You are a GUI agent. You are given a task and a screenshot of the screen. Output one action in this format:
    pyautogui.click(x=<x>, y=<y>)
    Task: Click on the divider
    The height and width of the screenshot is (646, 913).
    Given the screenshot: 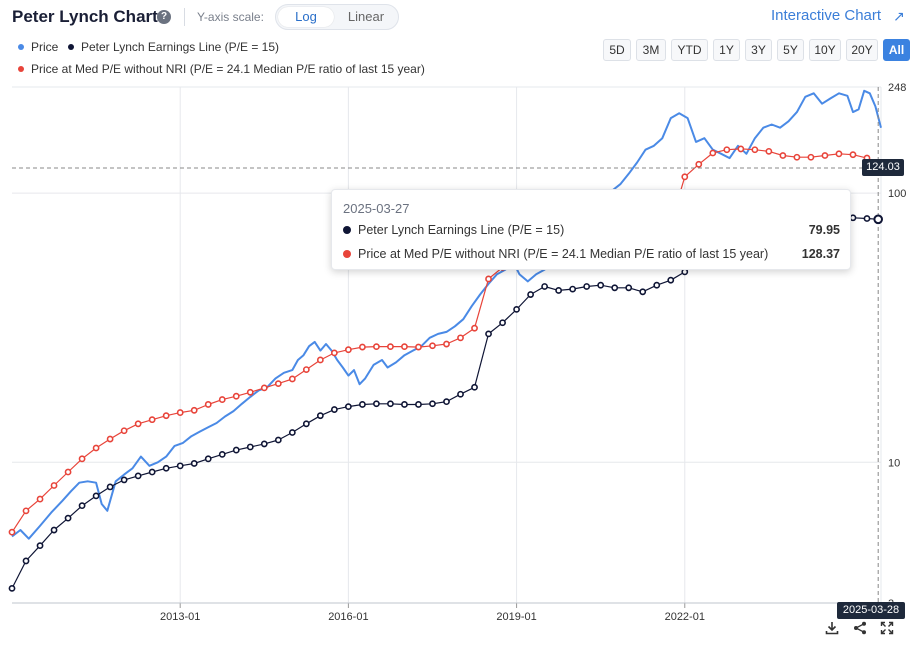 What is the action you would take?
    pyautogui.click(x=184, y=17)
    